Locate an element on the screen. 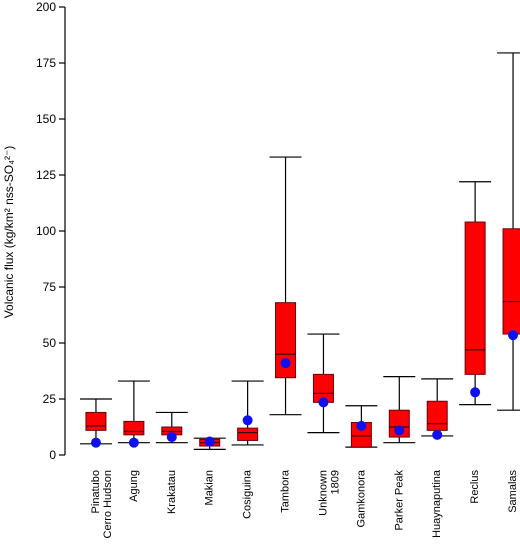 The height and width of the screenshot is (550, 520). y-tick-label: 175 is located at coordinates (46, 63).